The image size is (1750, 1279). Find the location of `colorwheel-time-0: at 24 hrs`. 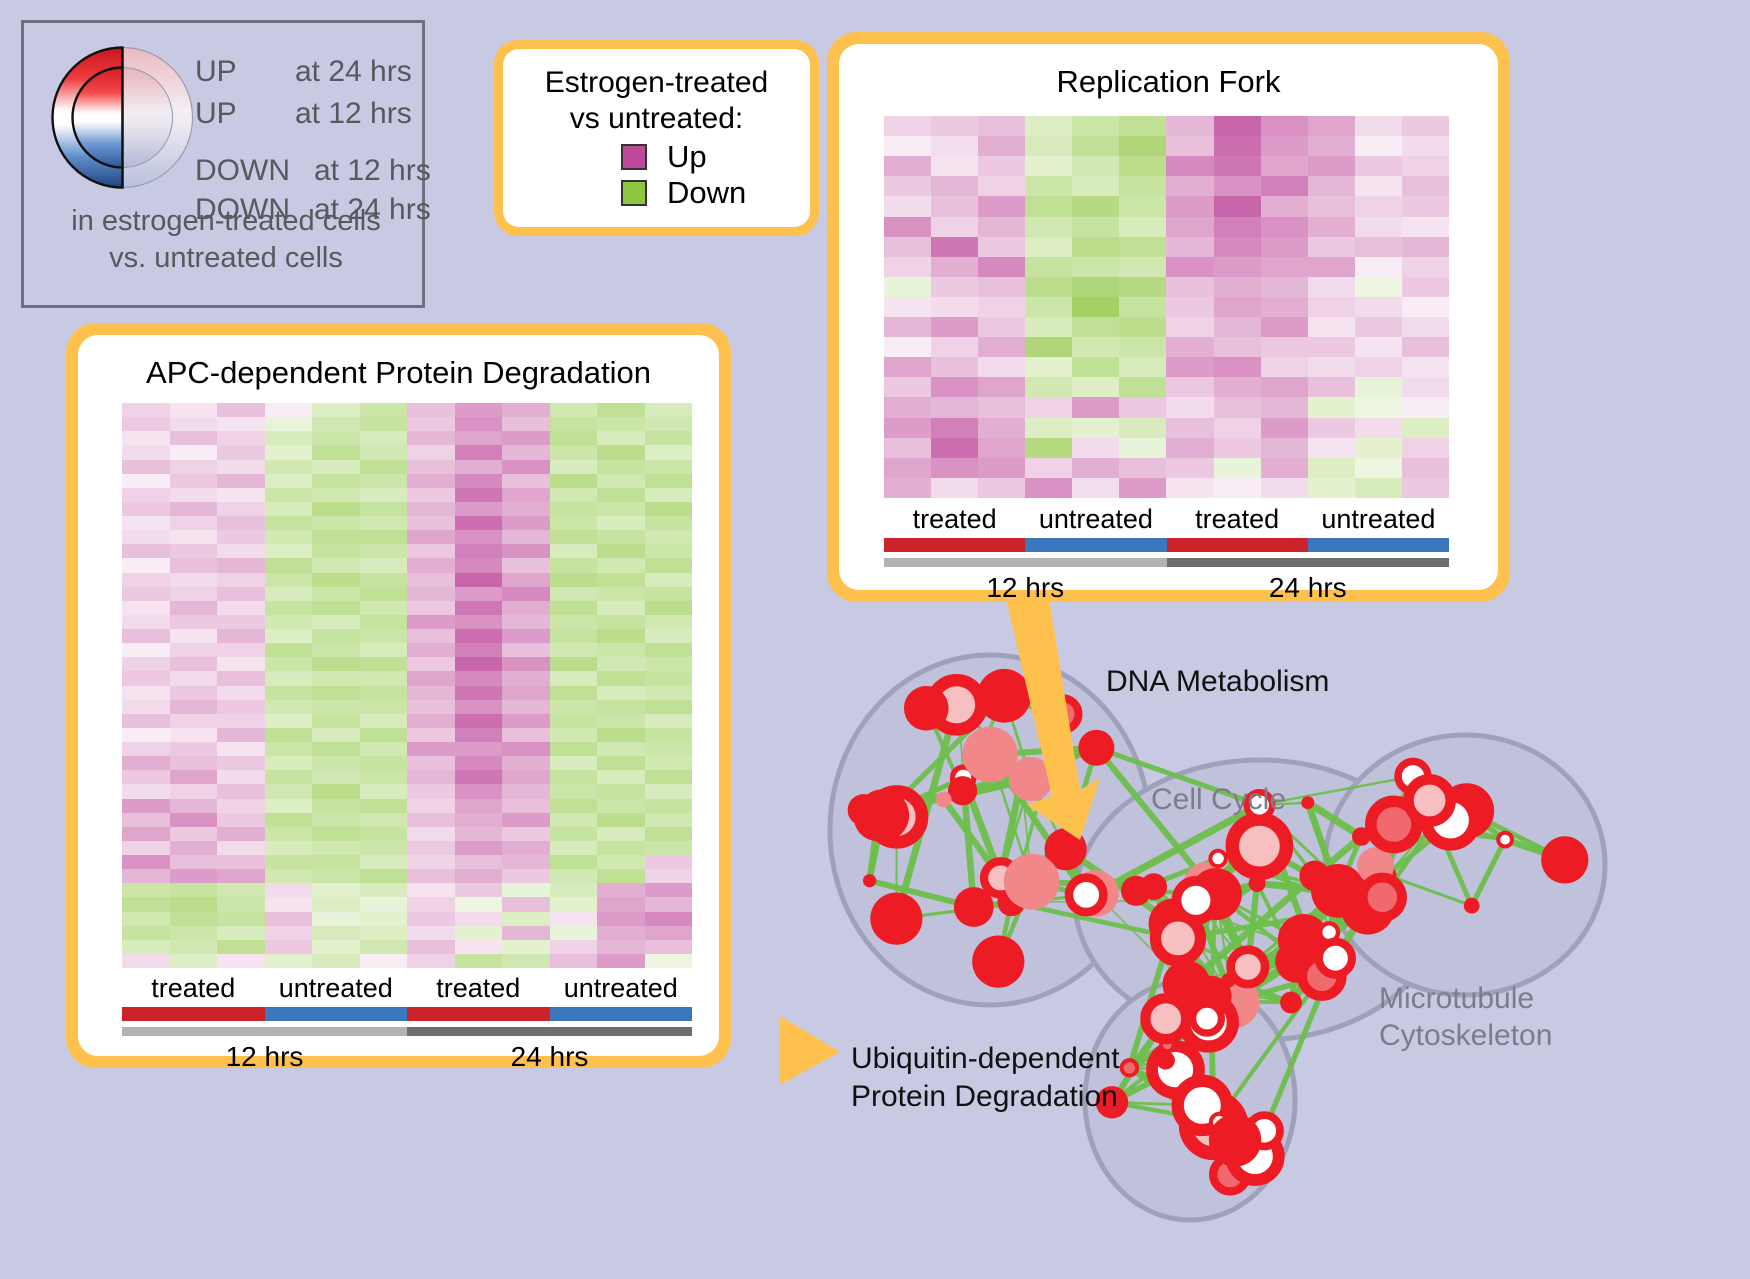

colorwheel-time-0: at 24 hrs is located at coordinates (353, 71).